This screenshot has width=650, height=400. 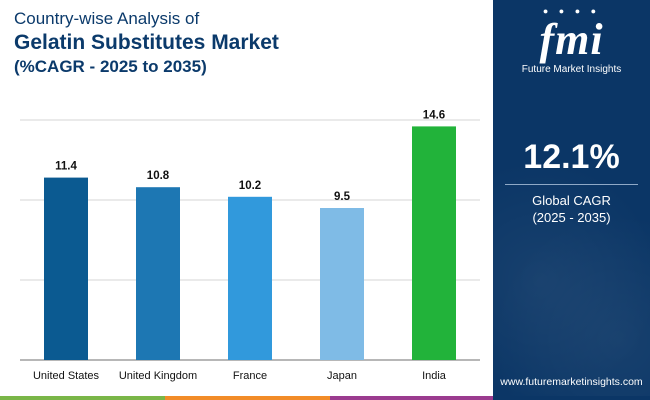 What do you see at coordinates (342, 284) in the screenshot?
I see `bar-japan` at bounding box center [342, 284].